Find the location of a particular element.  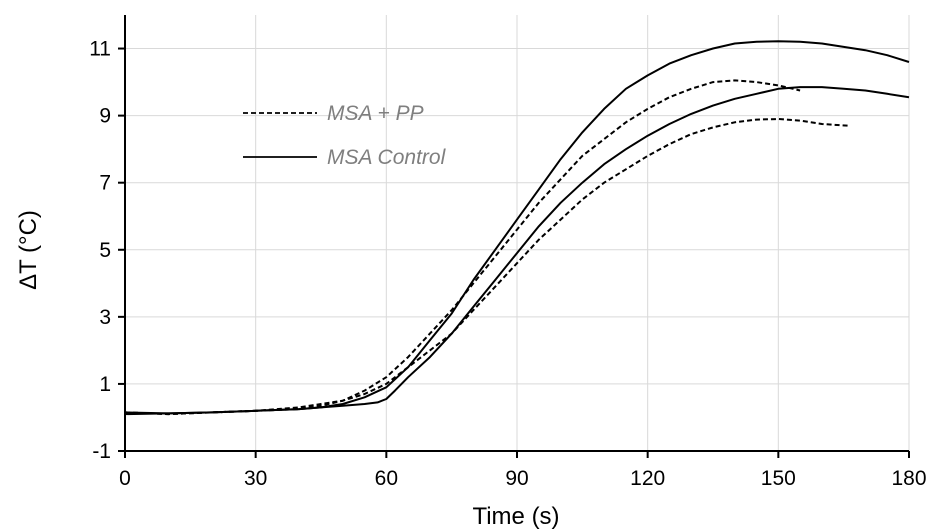

y-tick-labels: -1 1 3 5 7 9 11 is located at coordinates (100, 250).